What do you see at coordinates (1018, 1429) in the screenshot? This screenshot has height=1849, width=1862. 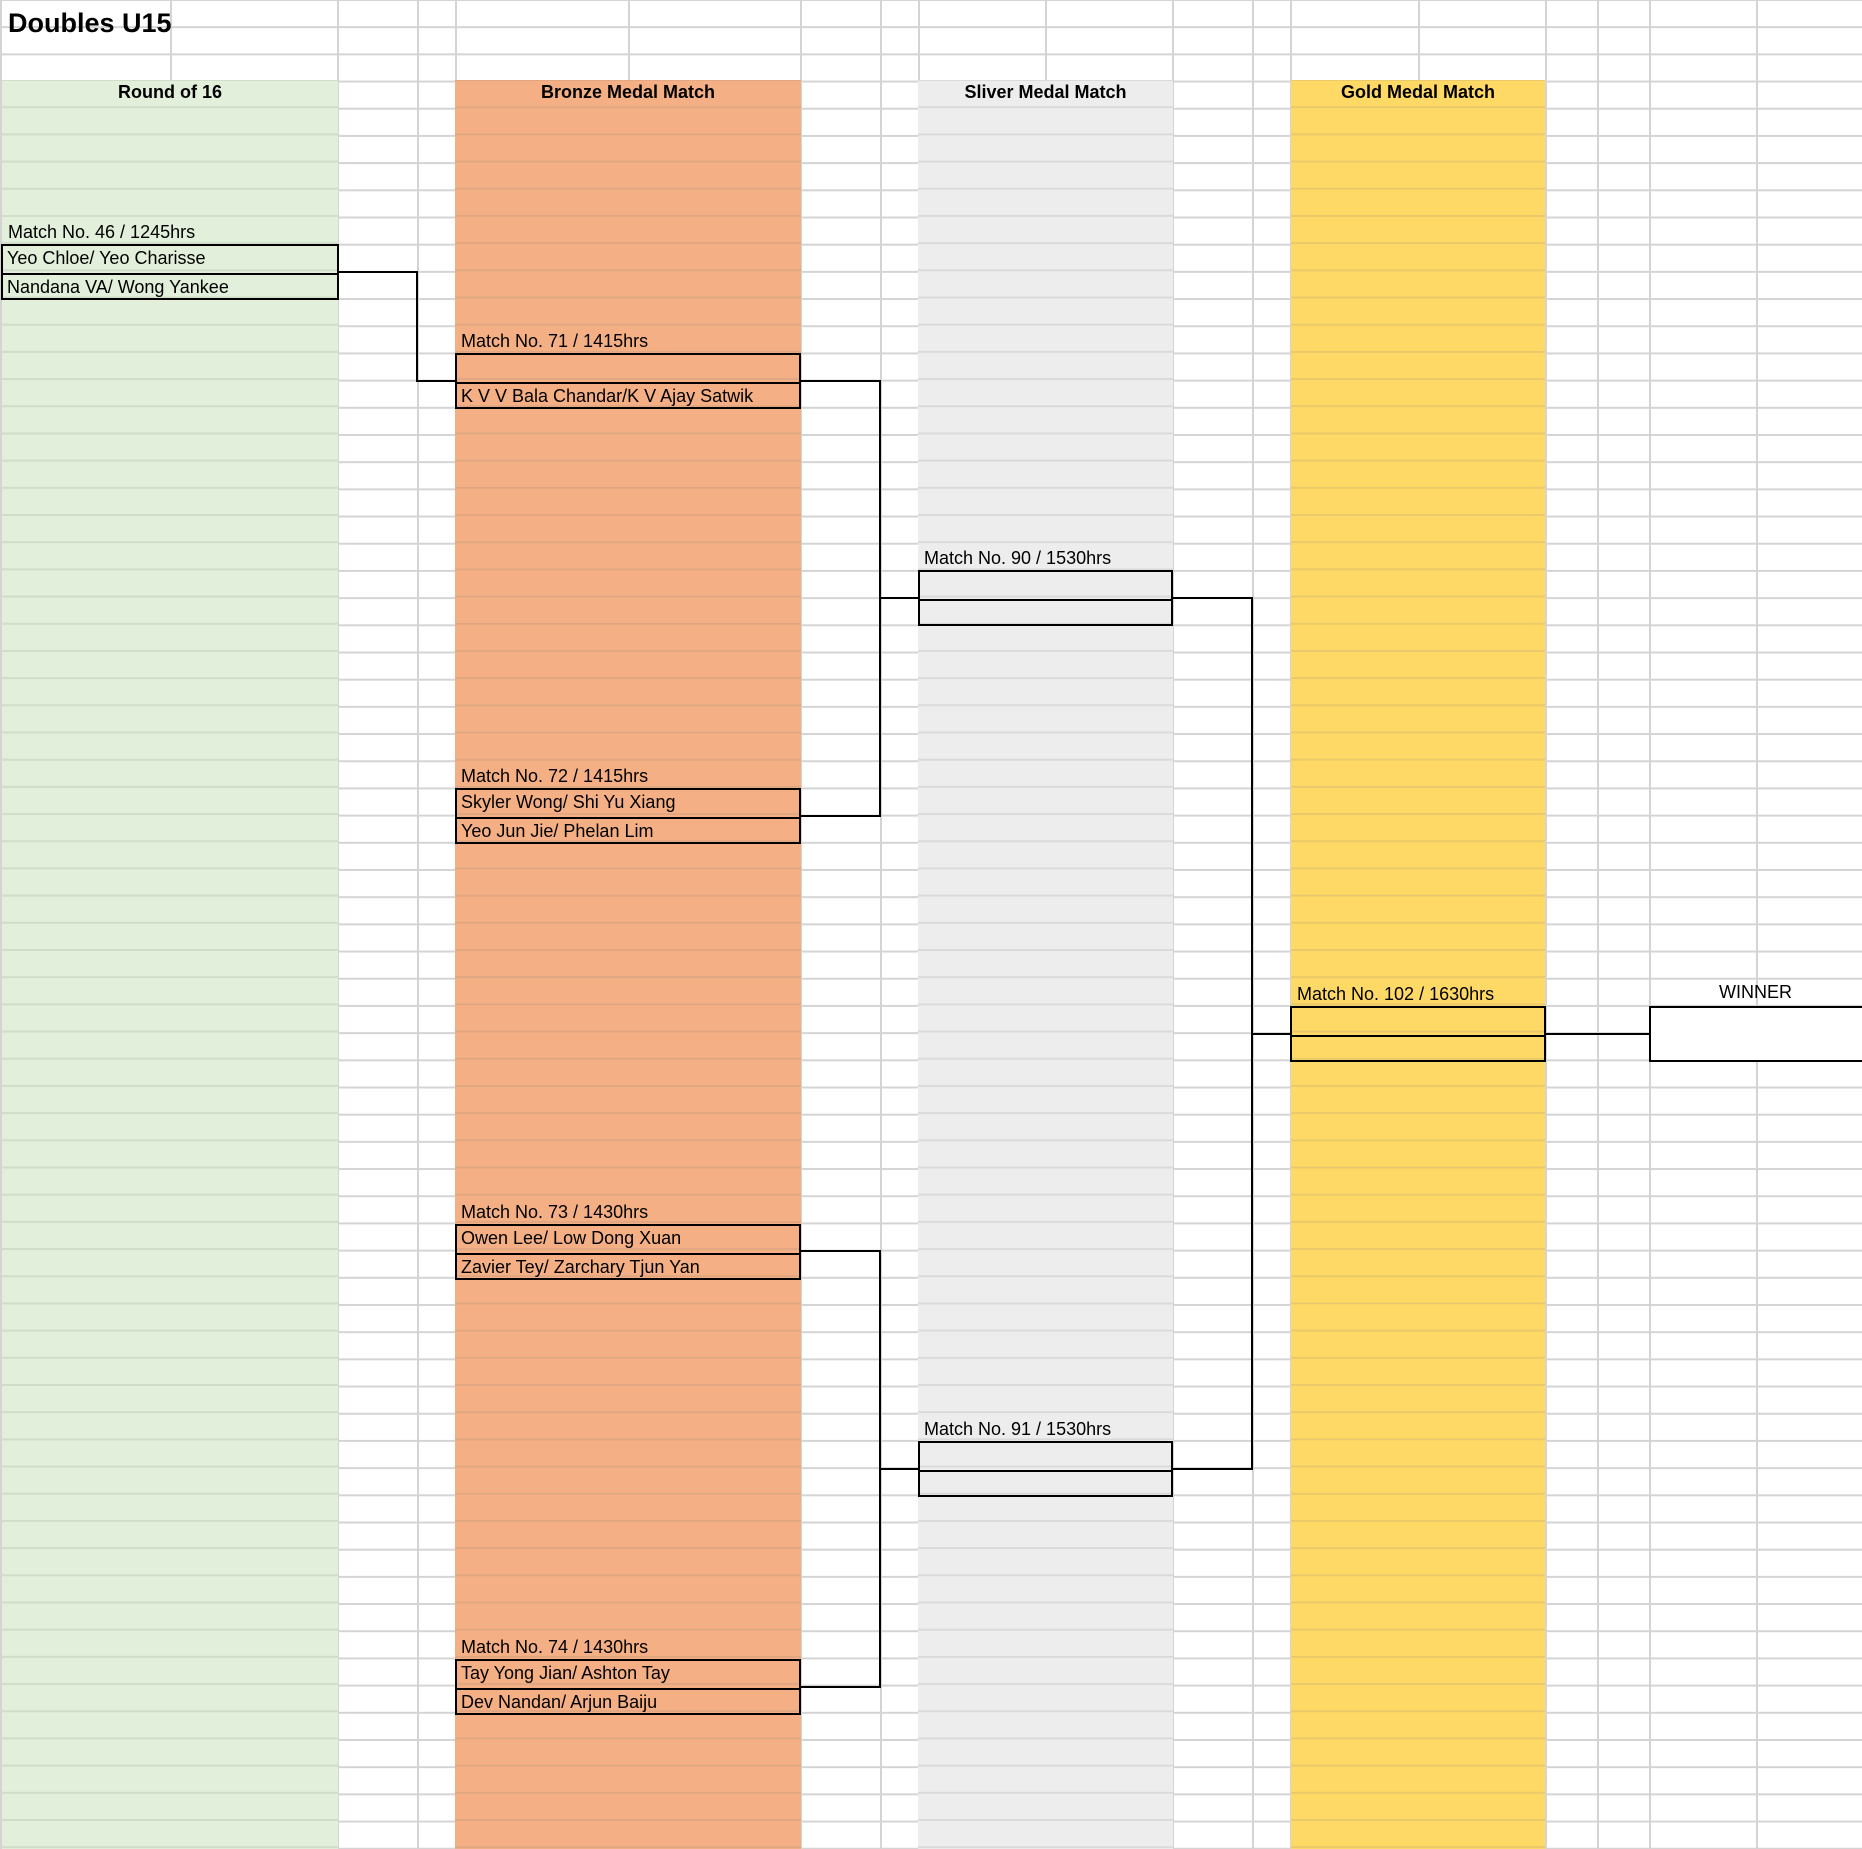 I see `match-91-label: Match No. 91 / 1530hrs` at bounding box center [1018, 1429].